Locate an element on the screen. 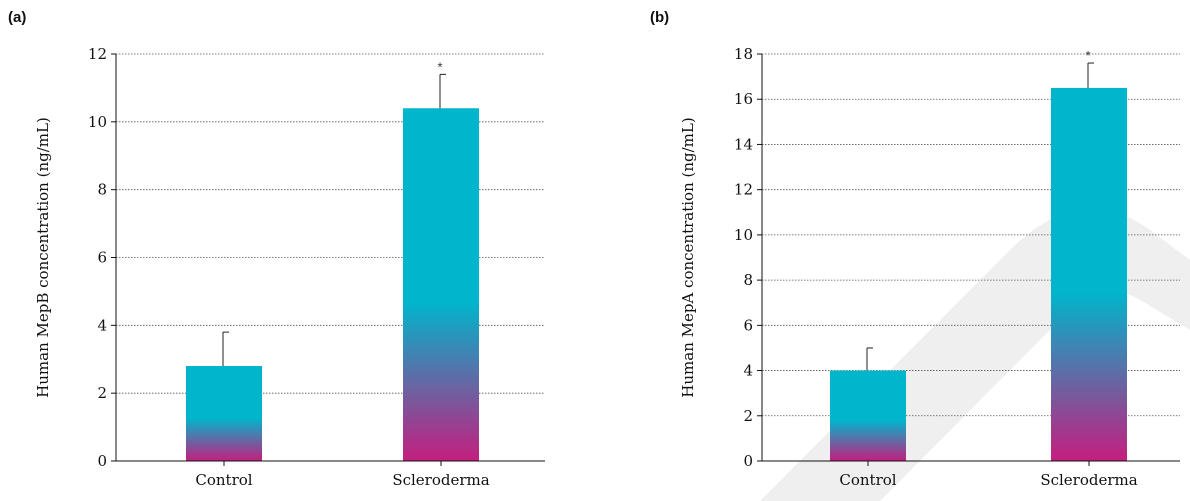 This screenshot has width=1190, height=501. panel-label: (a) is located at coordinates (17, 17).